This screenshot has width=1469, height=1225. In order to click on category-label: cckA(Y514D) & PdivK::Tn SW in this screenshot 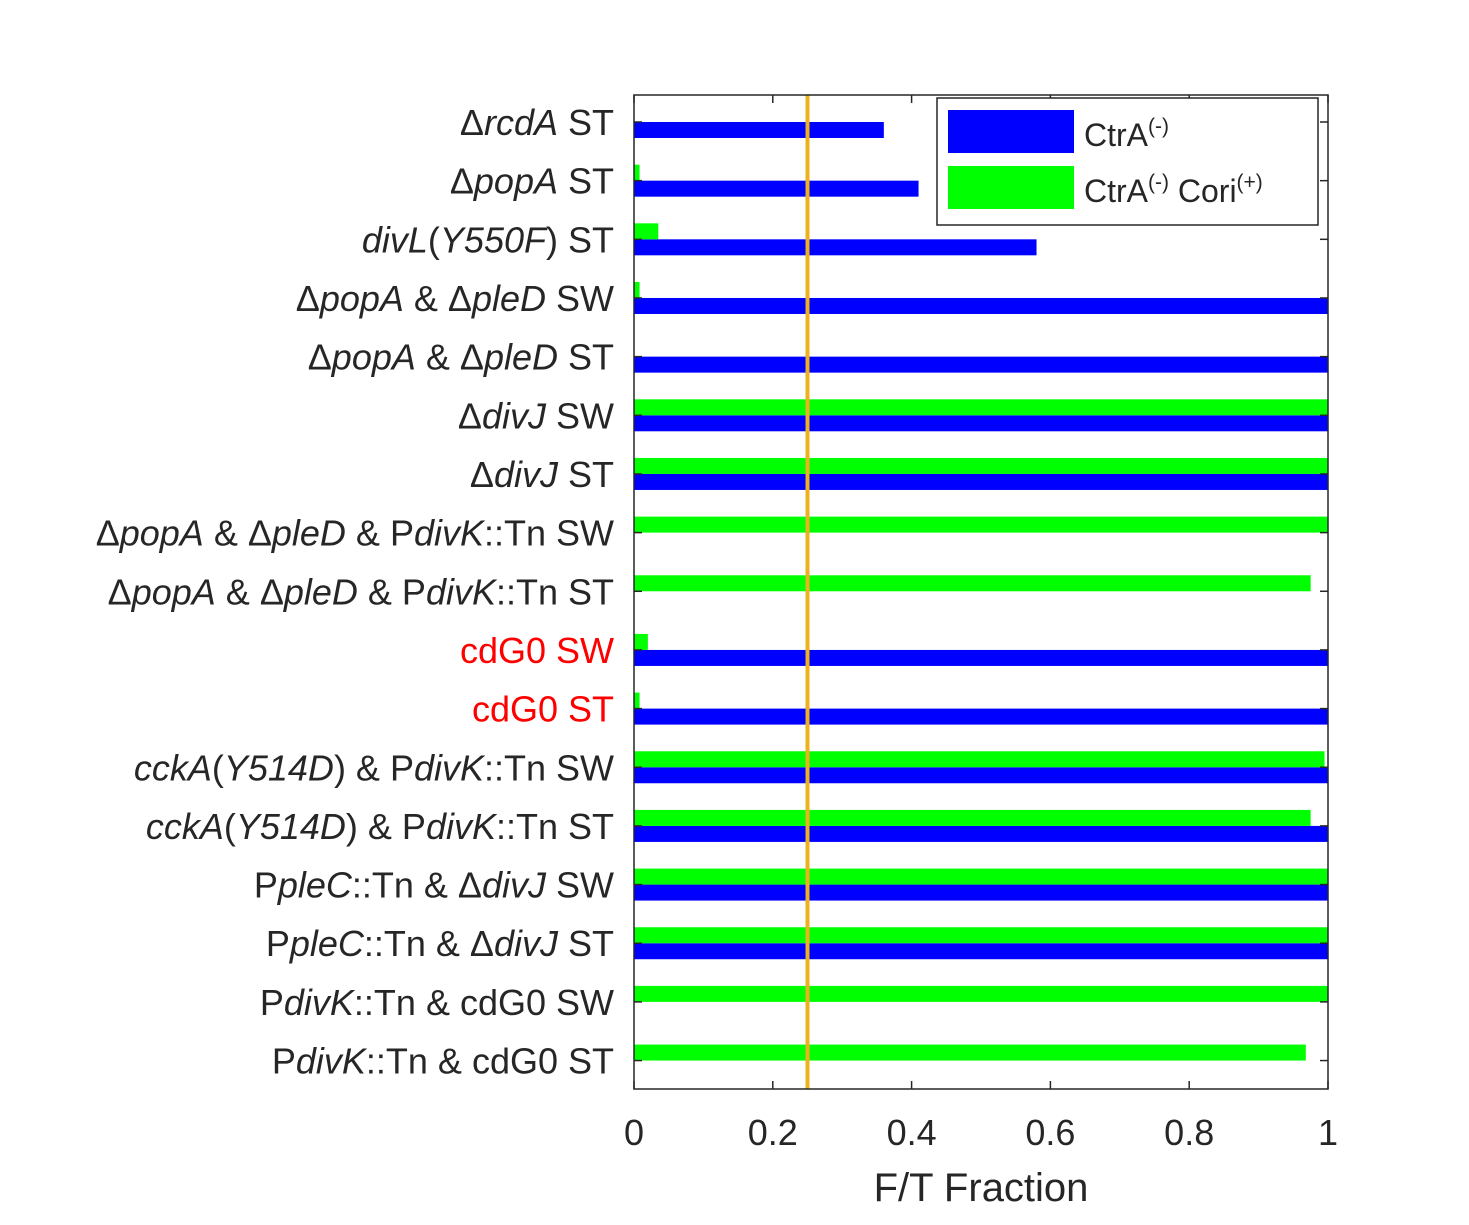, I will do `click(374, 767)`.